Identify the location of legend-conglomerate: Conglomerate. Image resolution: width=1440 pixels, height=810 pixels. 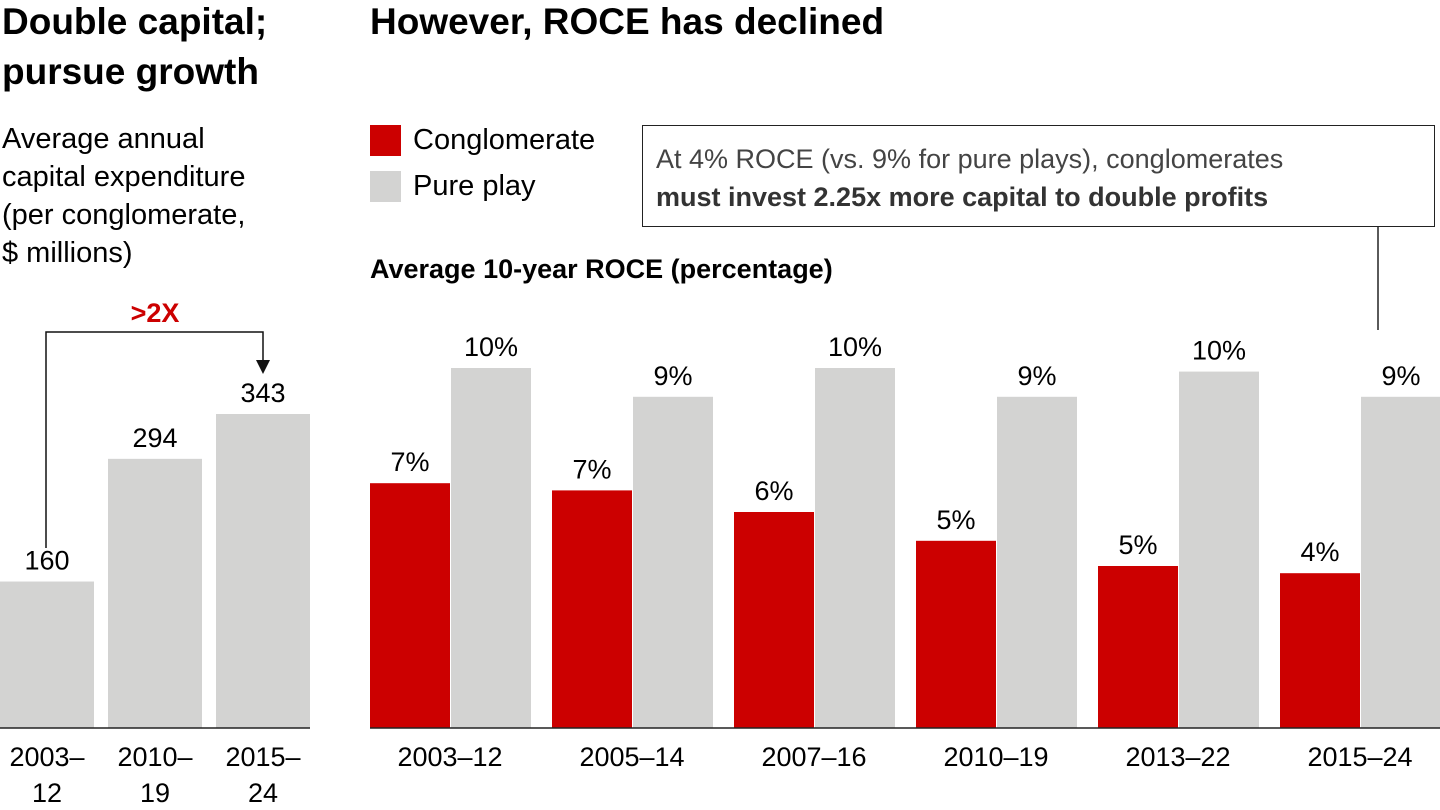
(482, 140).